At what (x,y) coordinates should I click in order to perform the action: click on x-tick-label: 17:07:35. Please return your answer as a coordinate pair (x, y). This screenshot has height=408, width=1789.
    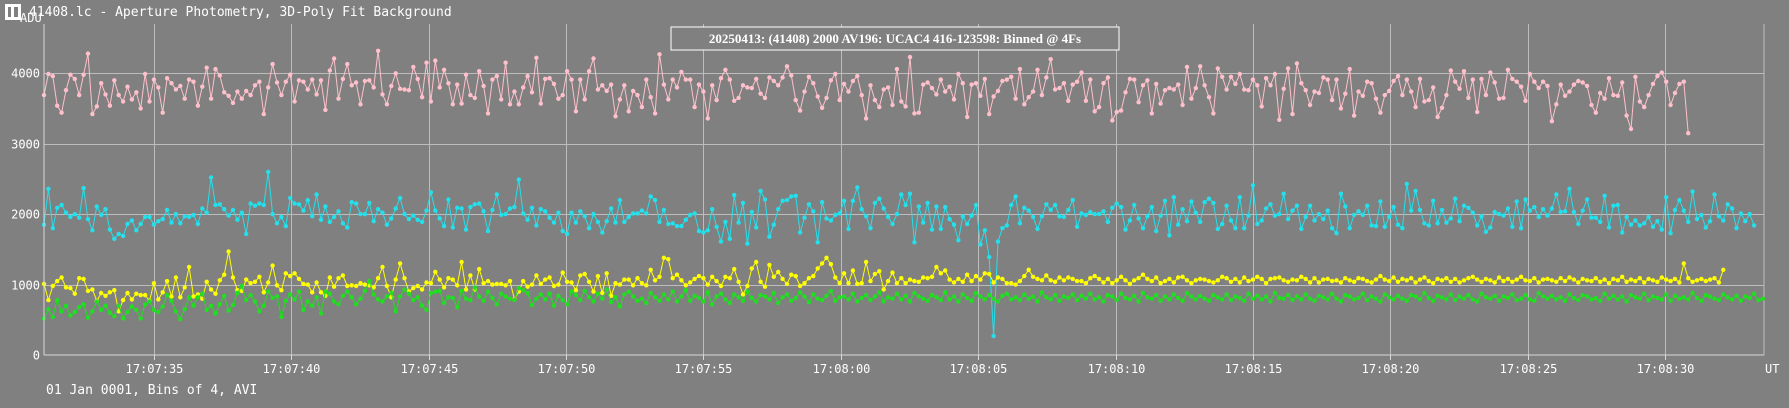
    Looking at the image, I should click on (155, 369).